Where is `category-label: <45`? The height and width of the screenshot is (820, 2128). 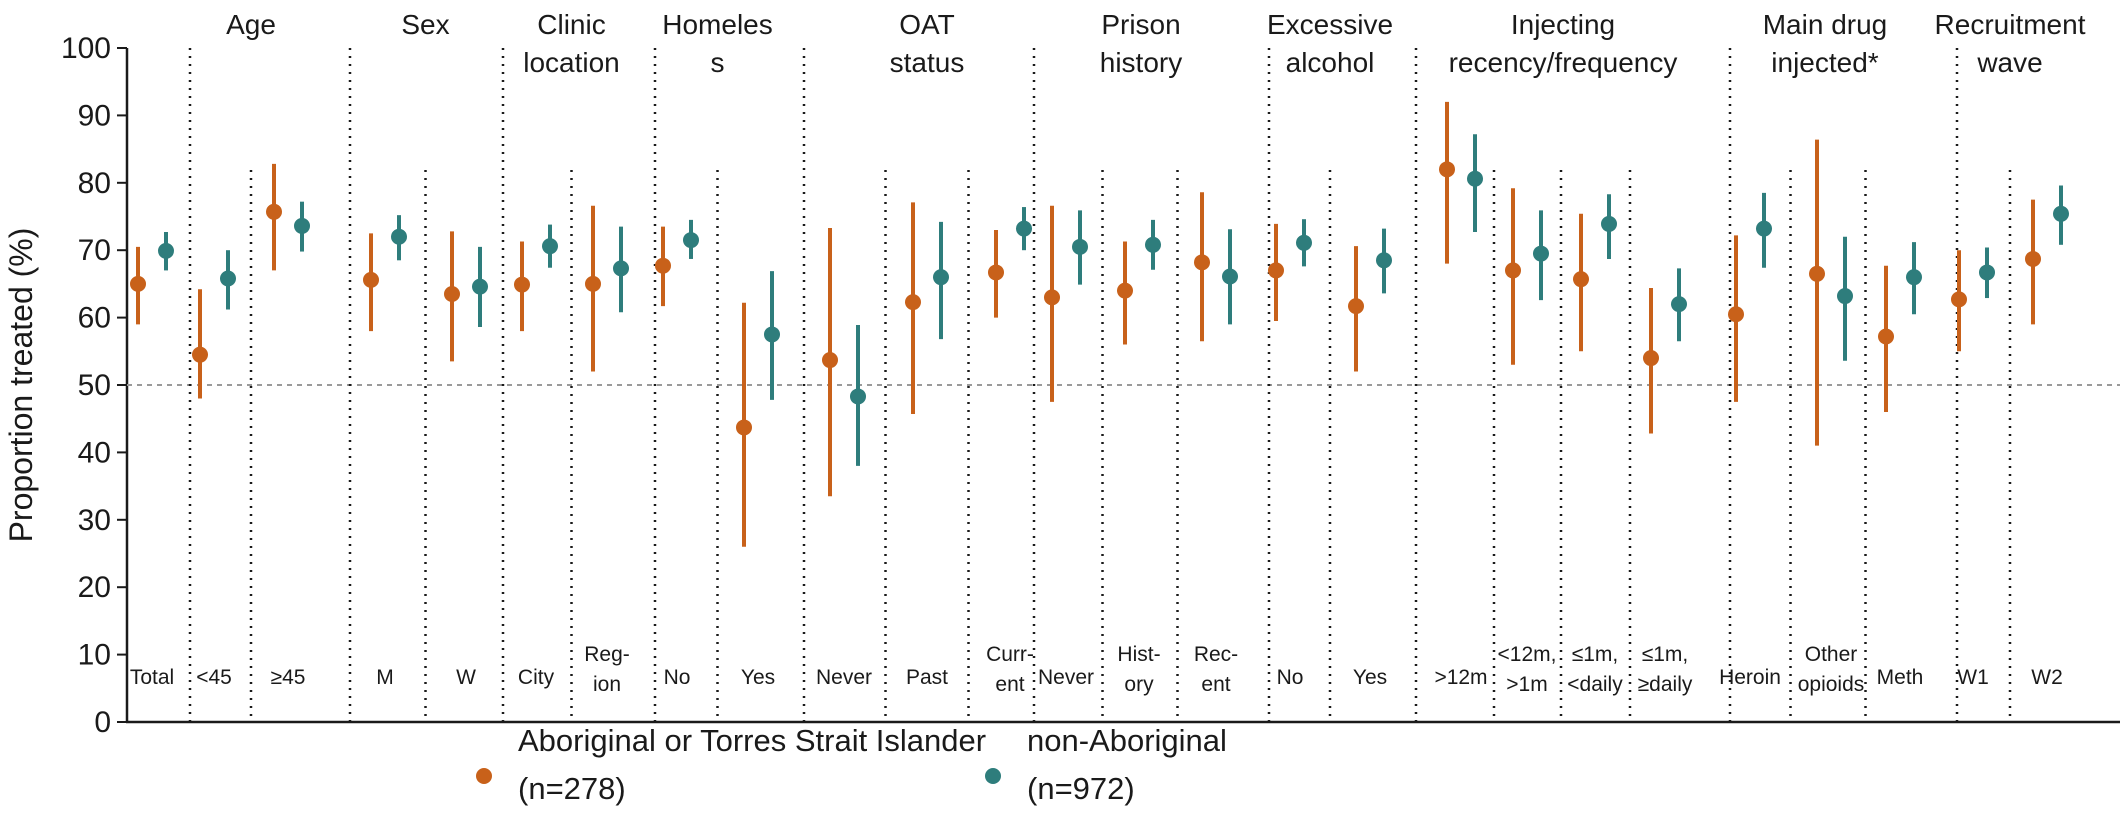 category-label: <45 is located at coordinates (214, 677).